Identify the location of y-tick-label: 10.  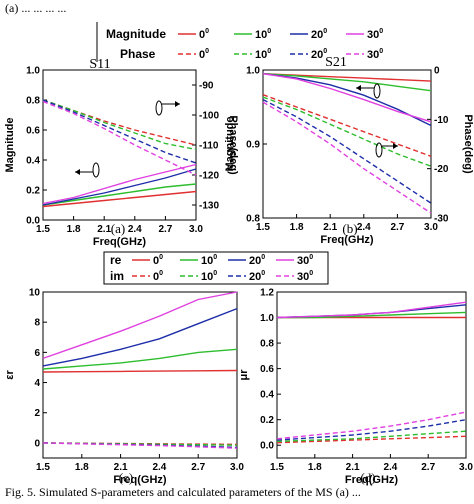
(35, 293).